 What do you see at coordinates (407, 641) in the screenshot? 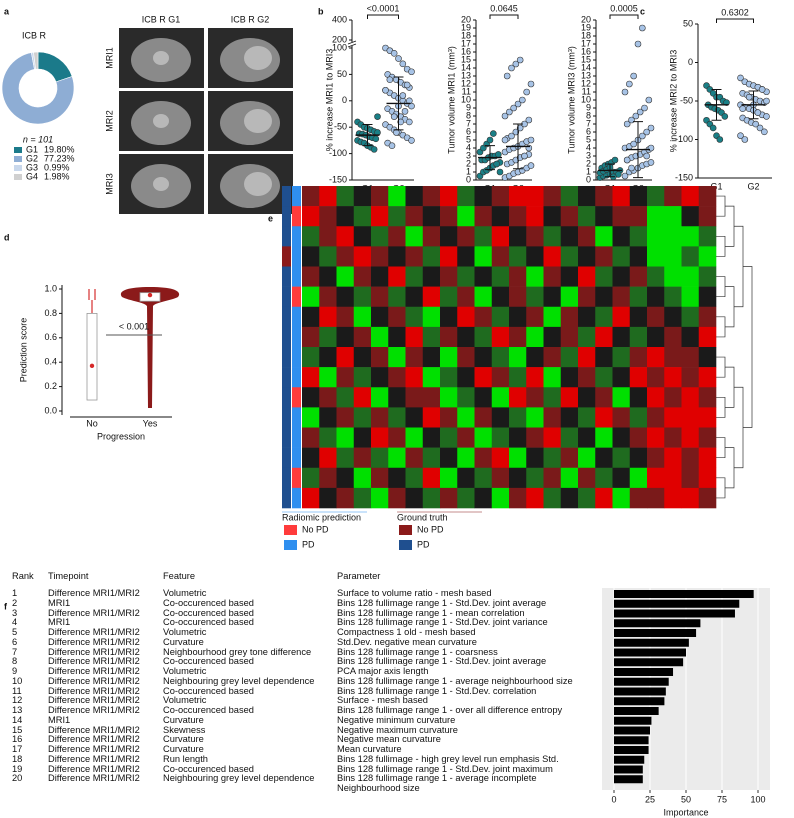
I see `table-cell: Std.Dev. negative mean curvature` at bounding box center [407, 641].